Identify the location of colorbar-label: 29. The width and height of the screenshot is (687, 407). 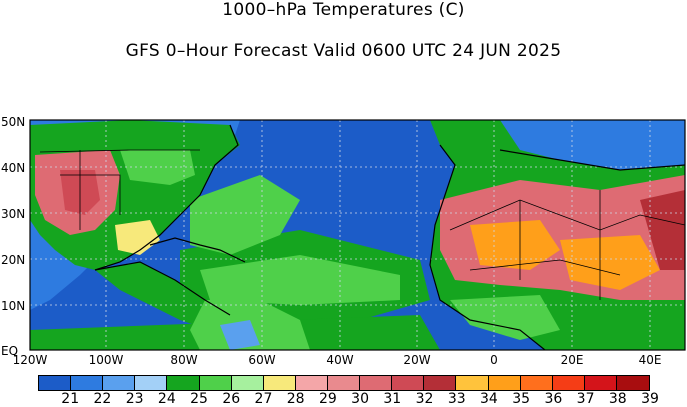
(327, 399).